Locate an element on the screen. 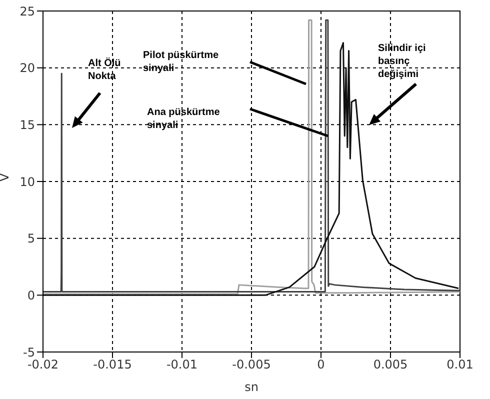  y-tick-label: 5 is located at coordinates (31, 239).